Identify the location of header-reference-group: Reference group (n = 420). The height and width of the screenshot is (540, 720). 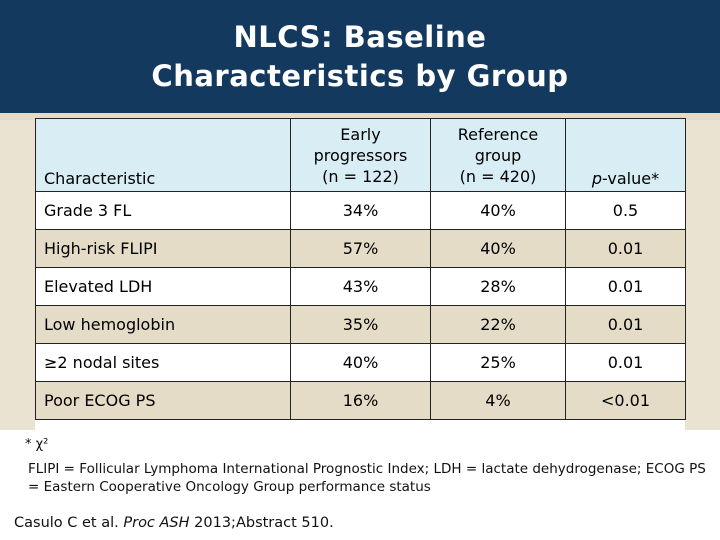
(498, 155).